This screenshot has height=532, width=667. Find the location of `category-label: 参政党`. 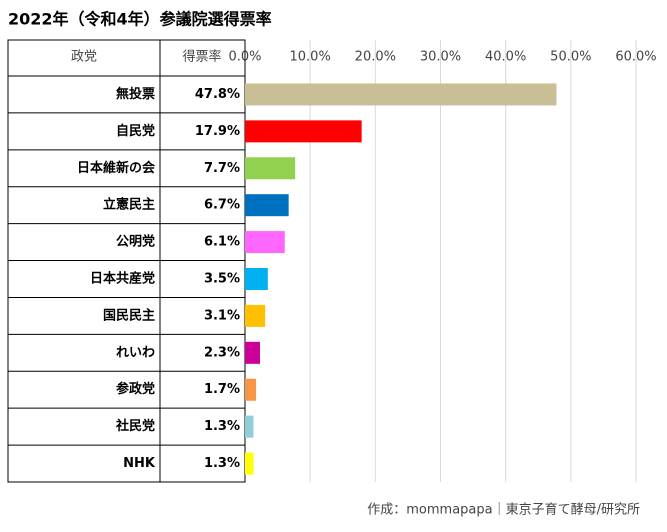

category-label: 参政党 is located at coordinates (135, 389).